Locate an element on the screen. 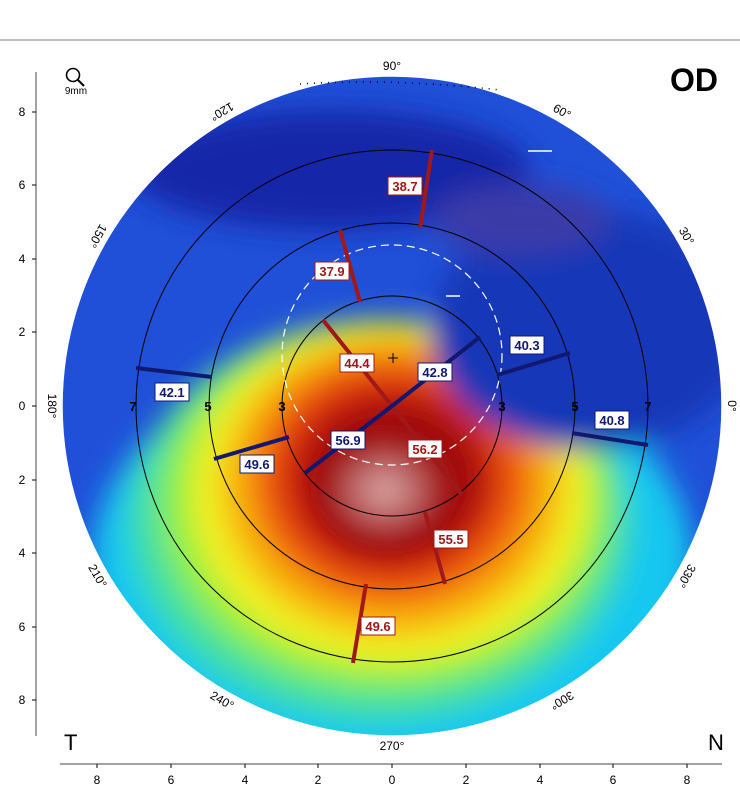  flat-reading-value: 49.6 is located at coordinates (256, 464).